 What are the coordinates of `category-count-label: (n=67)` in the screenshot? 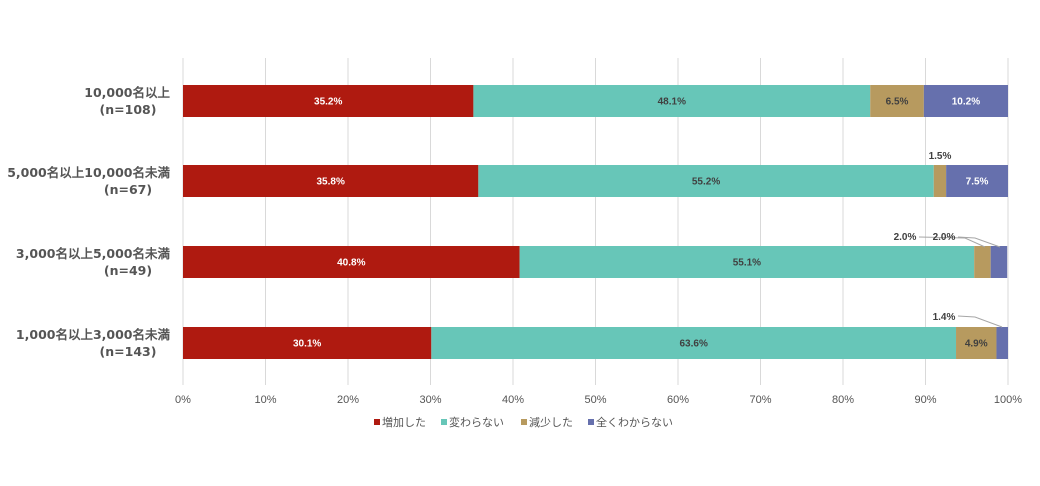 It's located at (128, 189).